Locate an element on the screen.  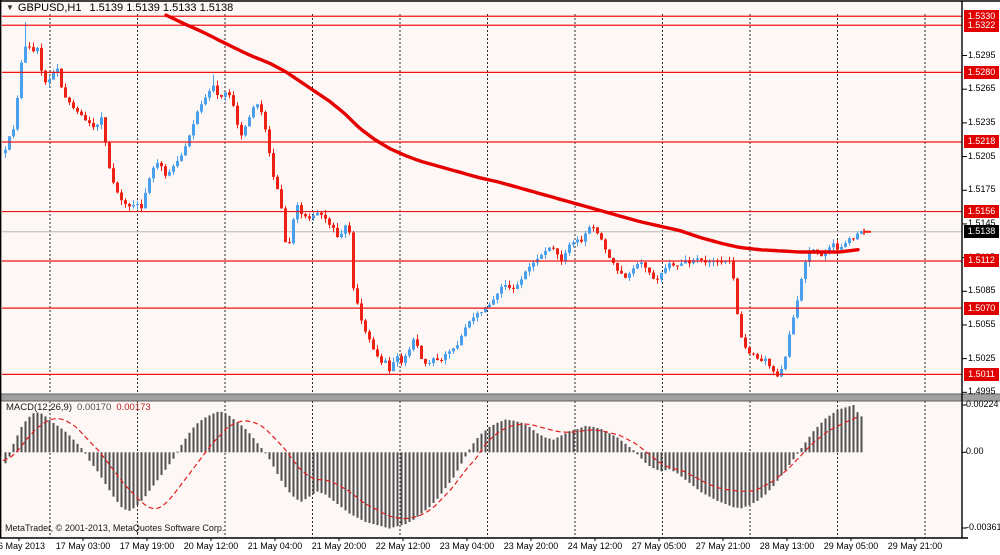
time-axis-label: 28 May 13:00 is located at coordinates (787, 546).